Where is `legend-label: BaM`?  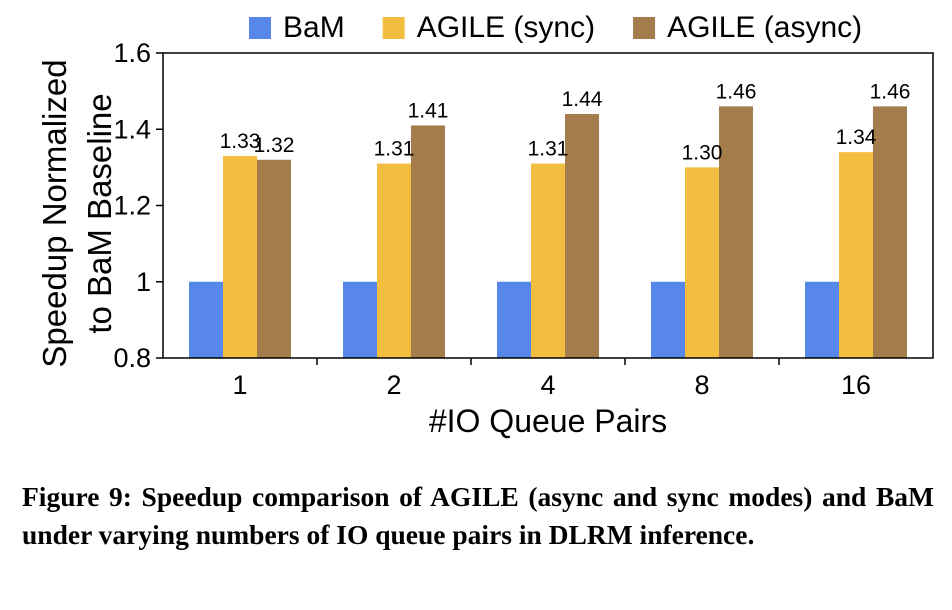
legend-label: BaM is located at coordinates (314, 27).